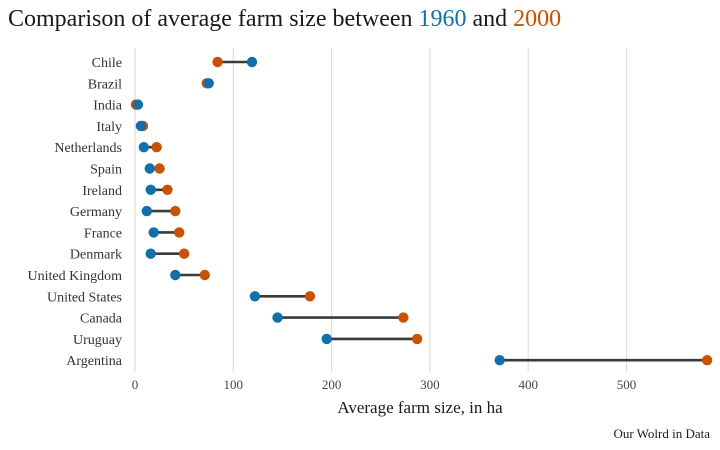 This screenshot has width=720, height=450. Describe the element at coordinates (96, 255) in the screenshot. I see `y-category-label: Denmark` at that location.